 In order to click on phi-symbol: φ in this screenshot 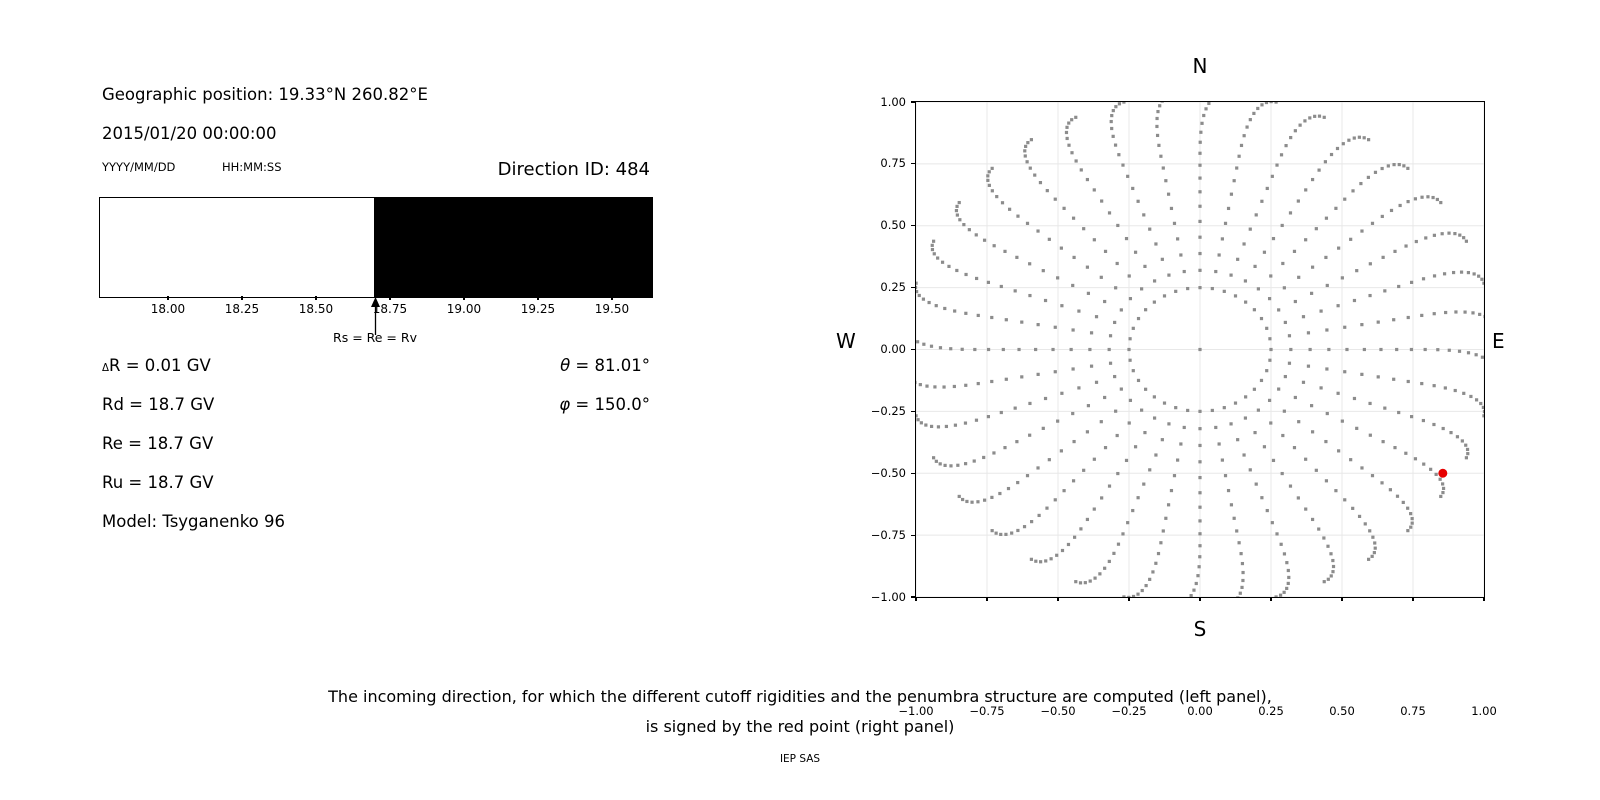, I will do `click(565, 404)`.